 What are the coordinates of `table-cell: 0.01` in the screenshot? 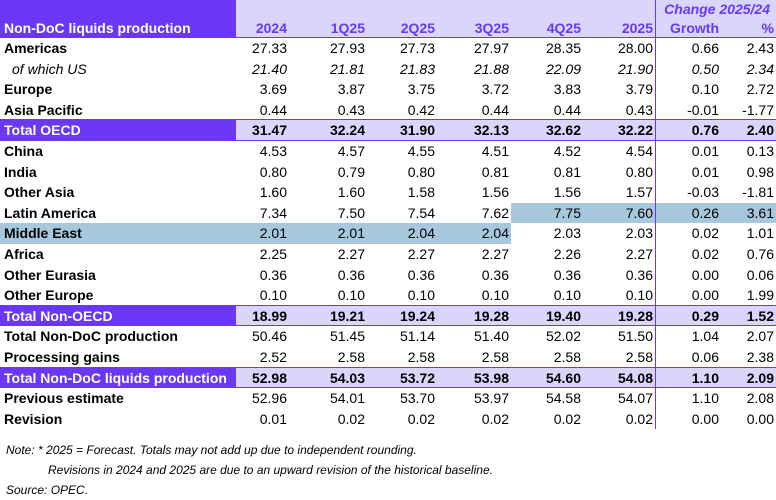 It's located at (688, 151).